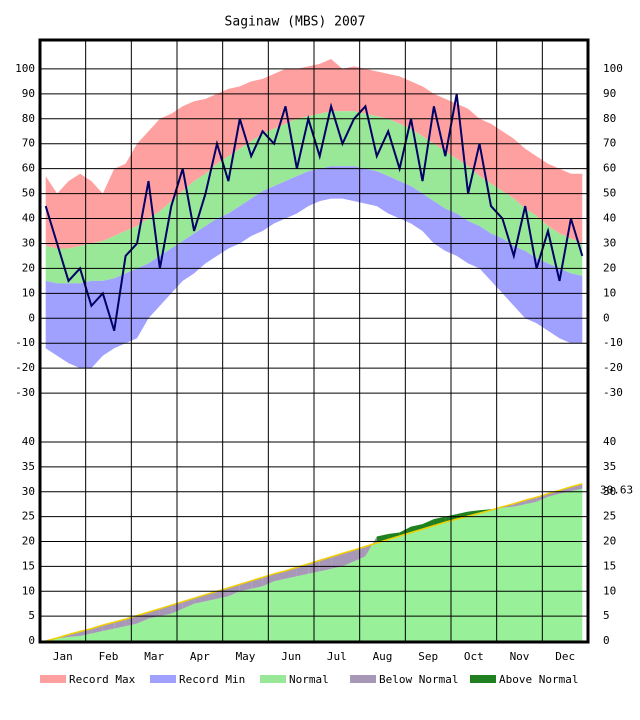 The height and width of the screenshot is (720, 640). What do you see at coordinates (200, 656) in the screenshot?
I see `x-tick-label: Apr` at bounding box center [200, 656].